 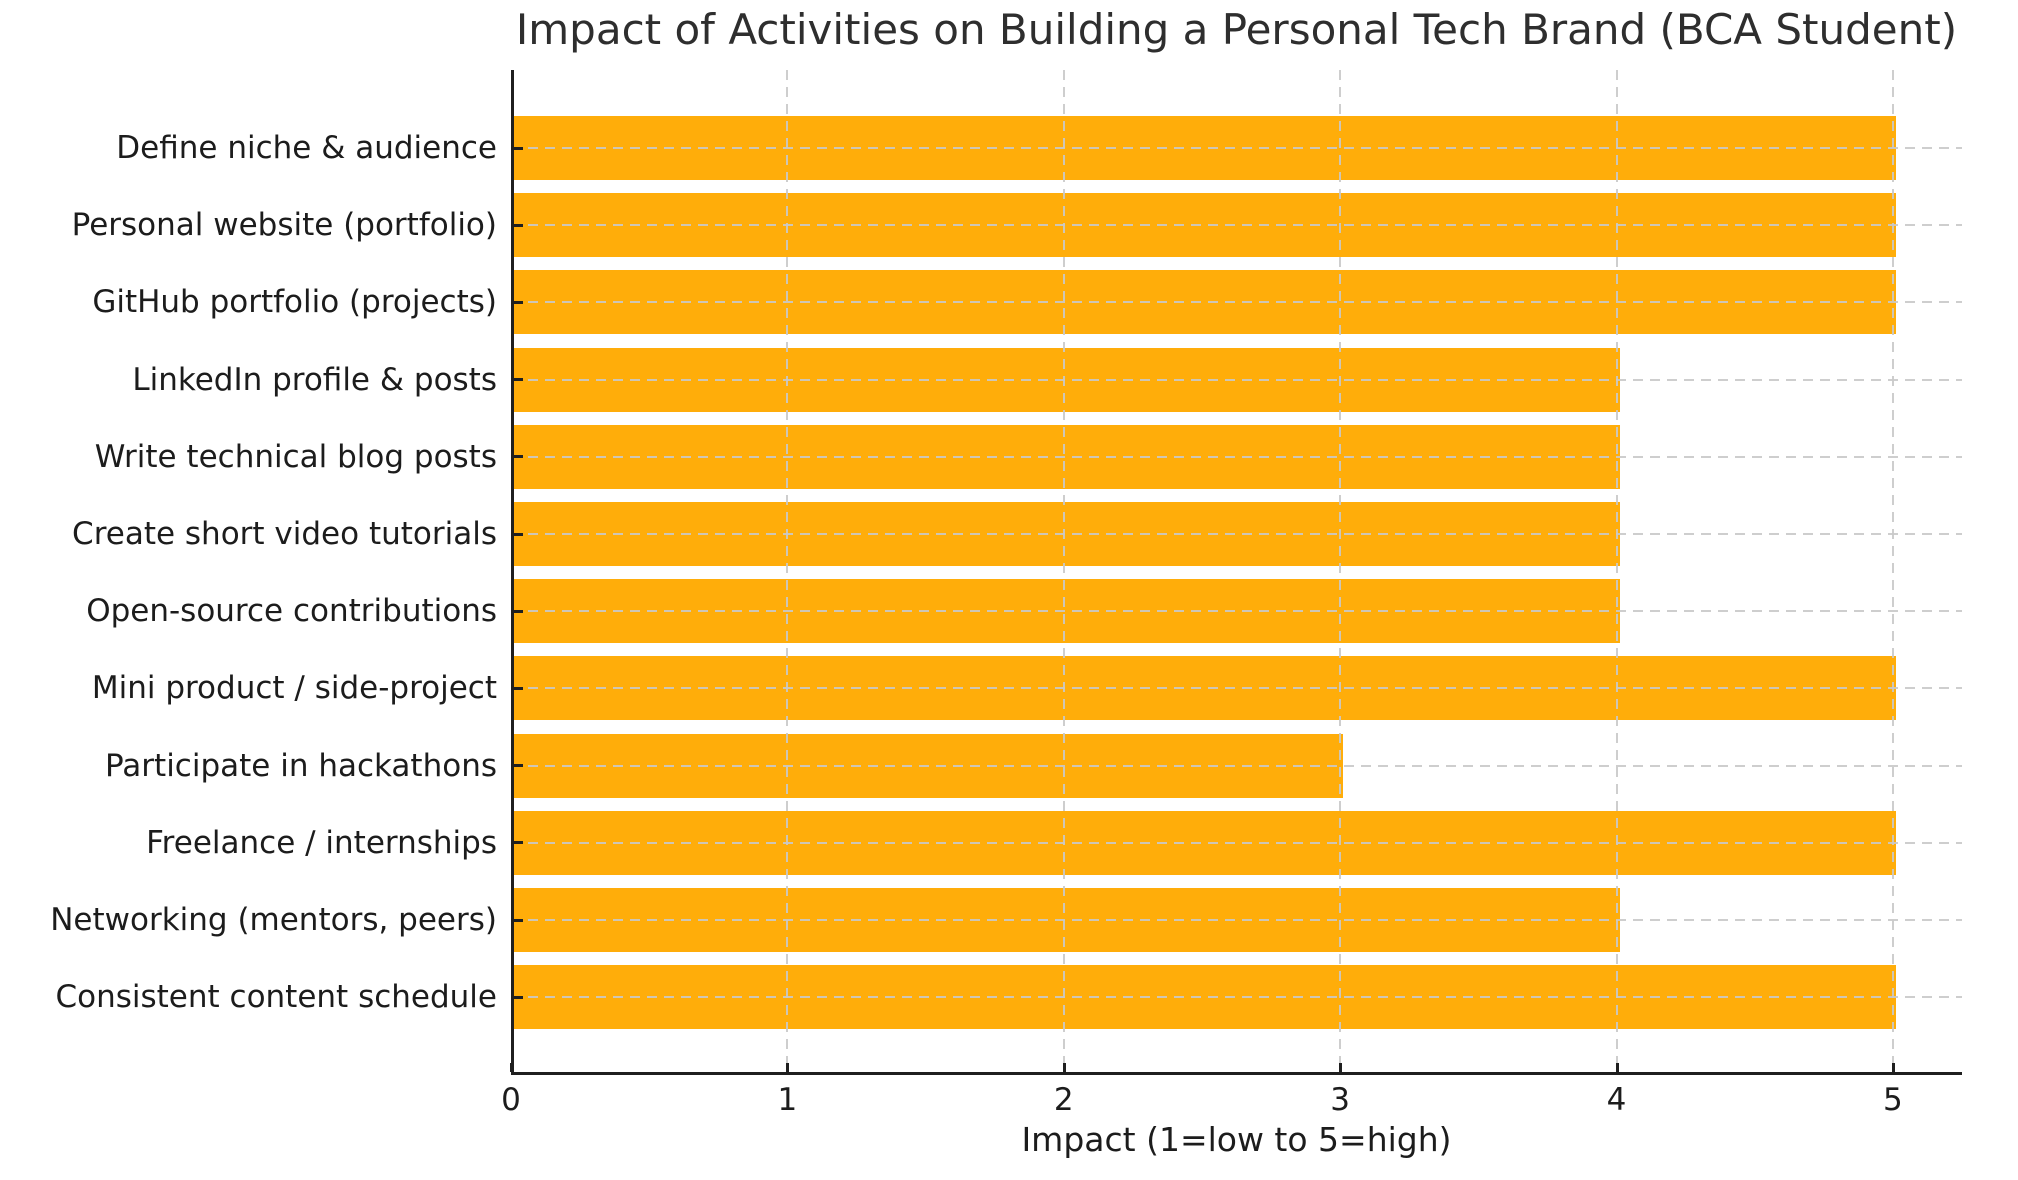 I want to click on y-tick-label-10: Networking (mentors, peers), so click(x=273, y=920).